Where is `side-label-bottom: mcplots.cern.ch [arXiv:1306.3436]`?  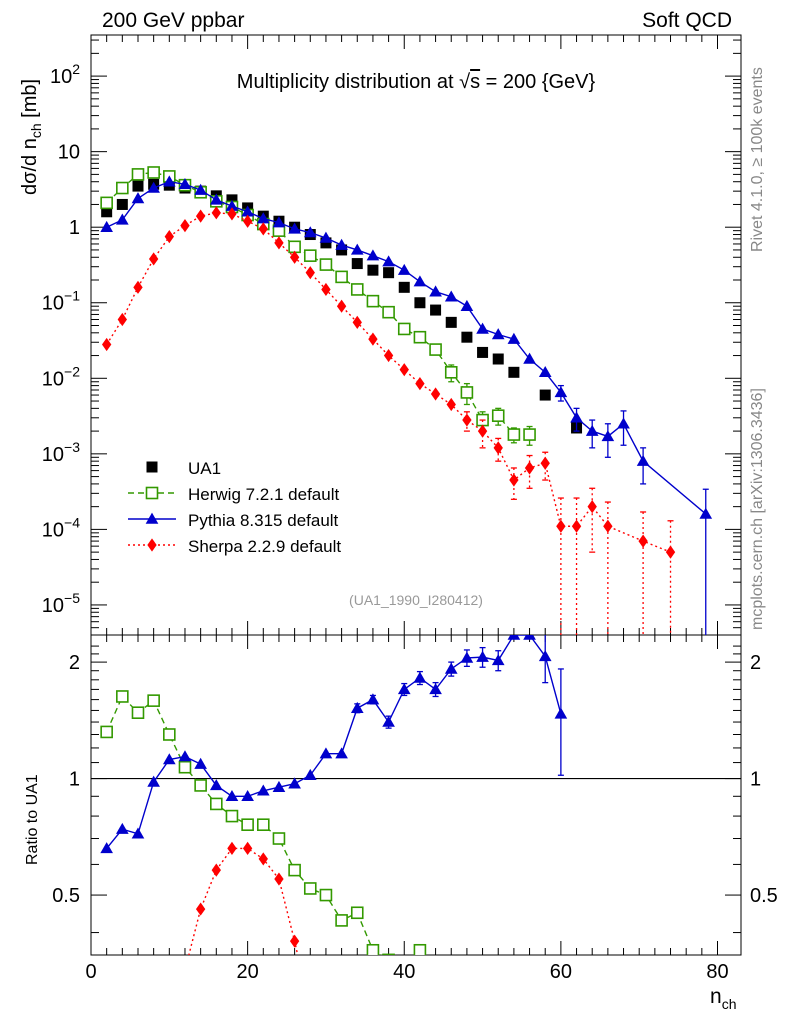 side-label-bottom: mcplots.cern.ch [arXiv:1306.3436] is located at coordinates (757, 509).